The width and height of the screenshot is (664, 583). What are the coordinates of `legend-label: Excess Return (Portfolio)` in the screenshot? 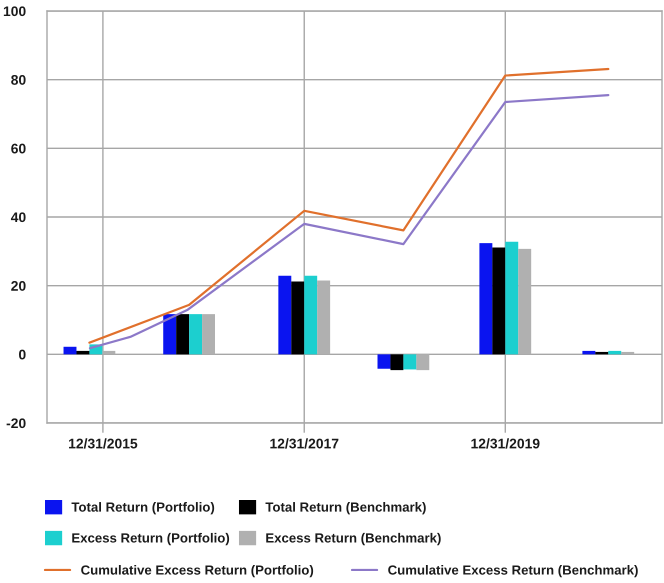 It's located at (151, 539).